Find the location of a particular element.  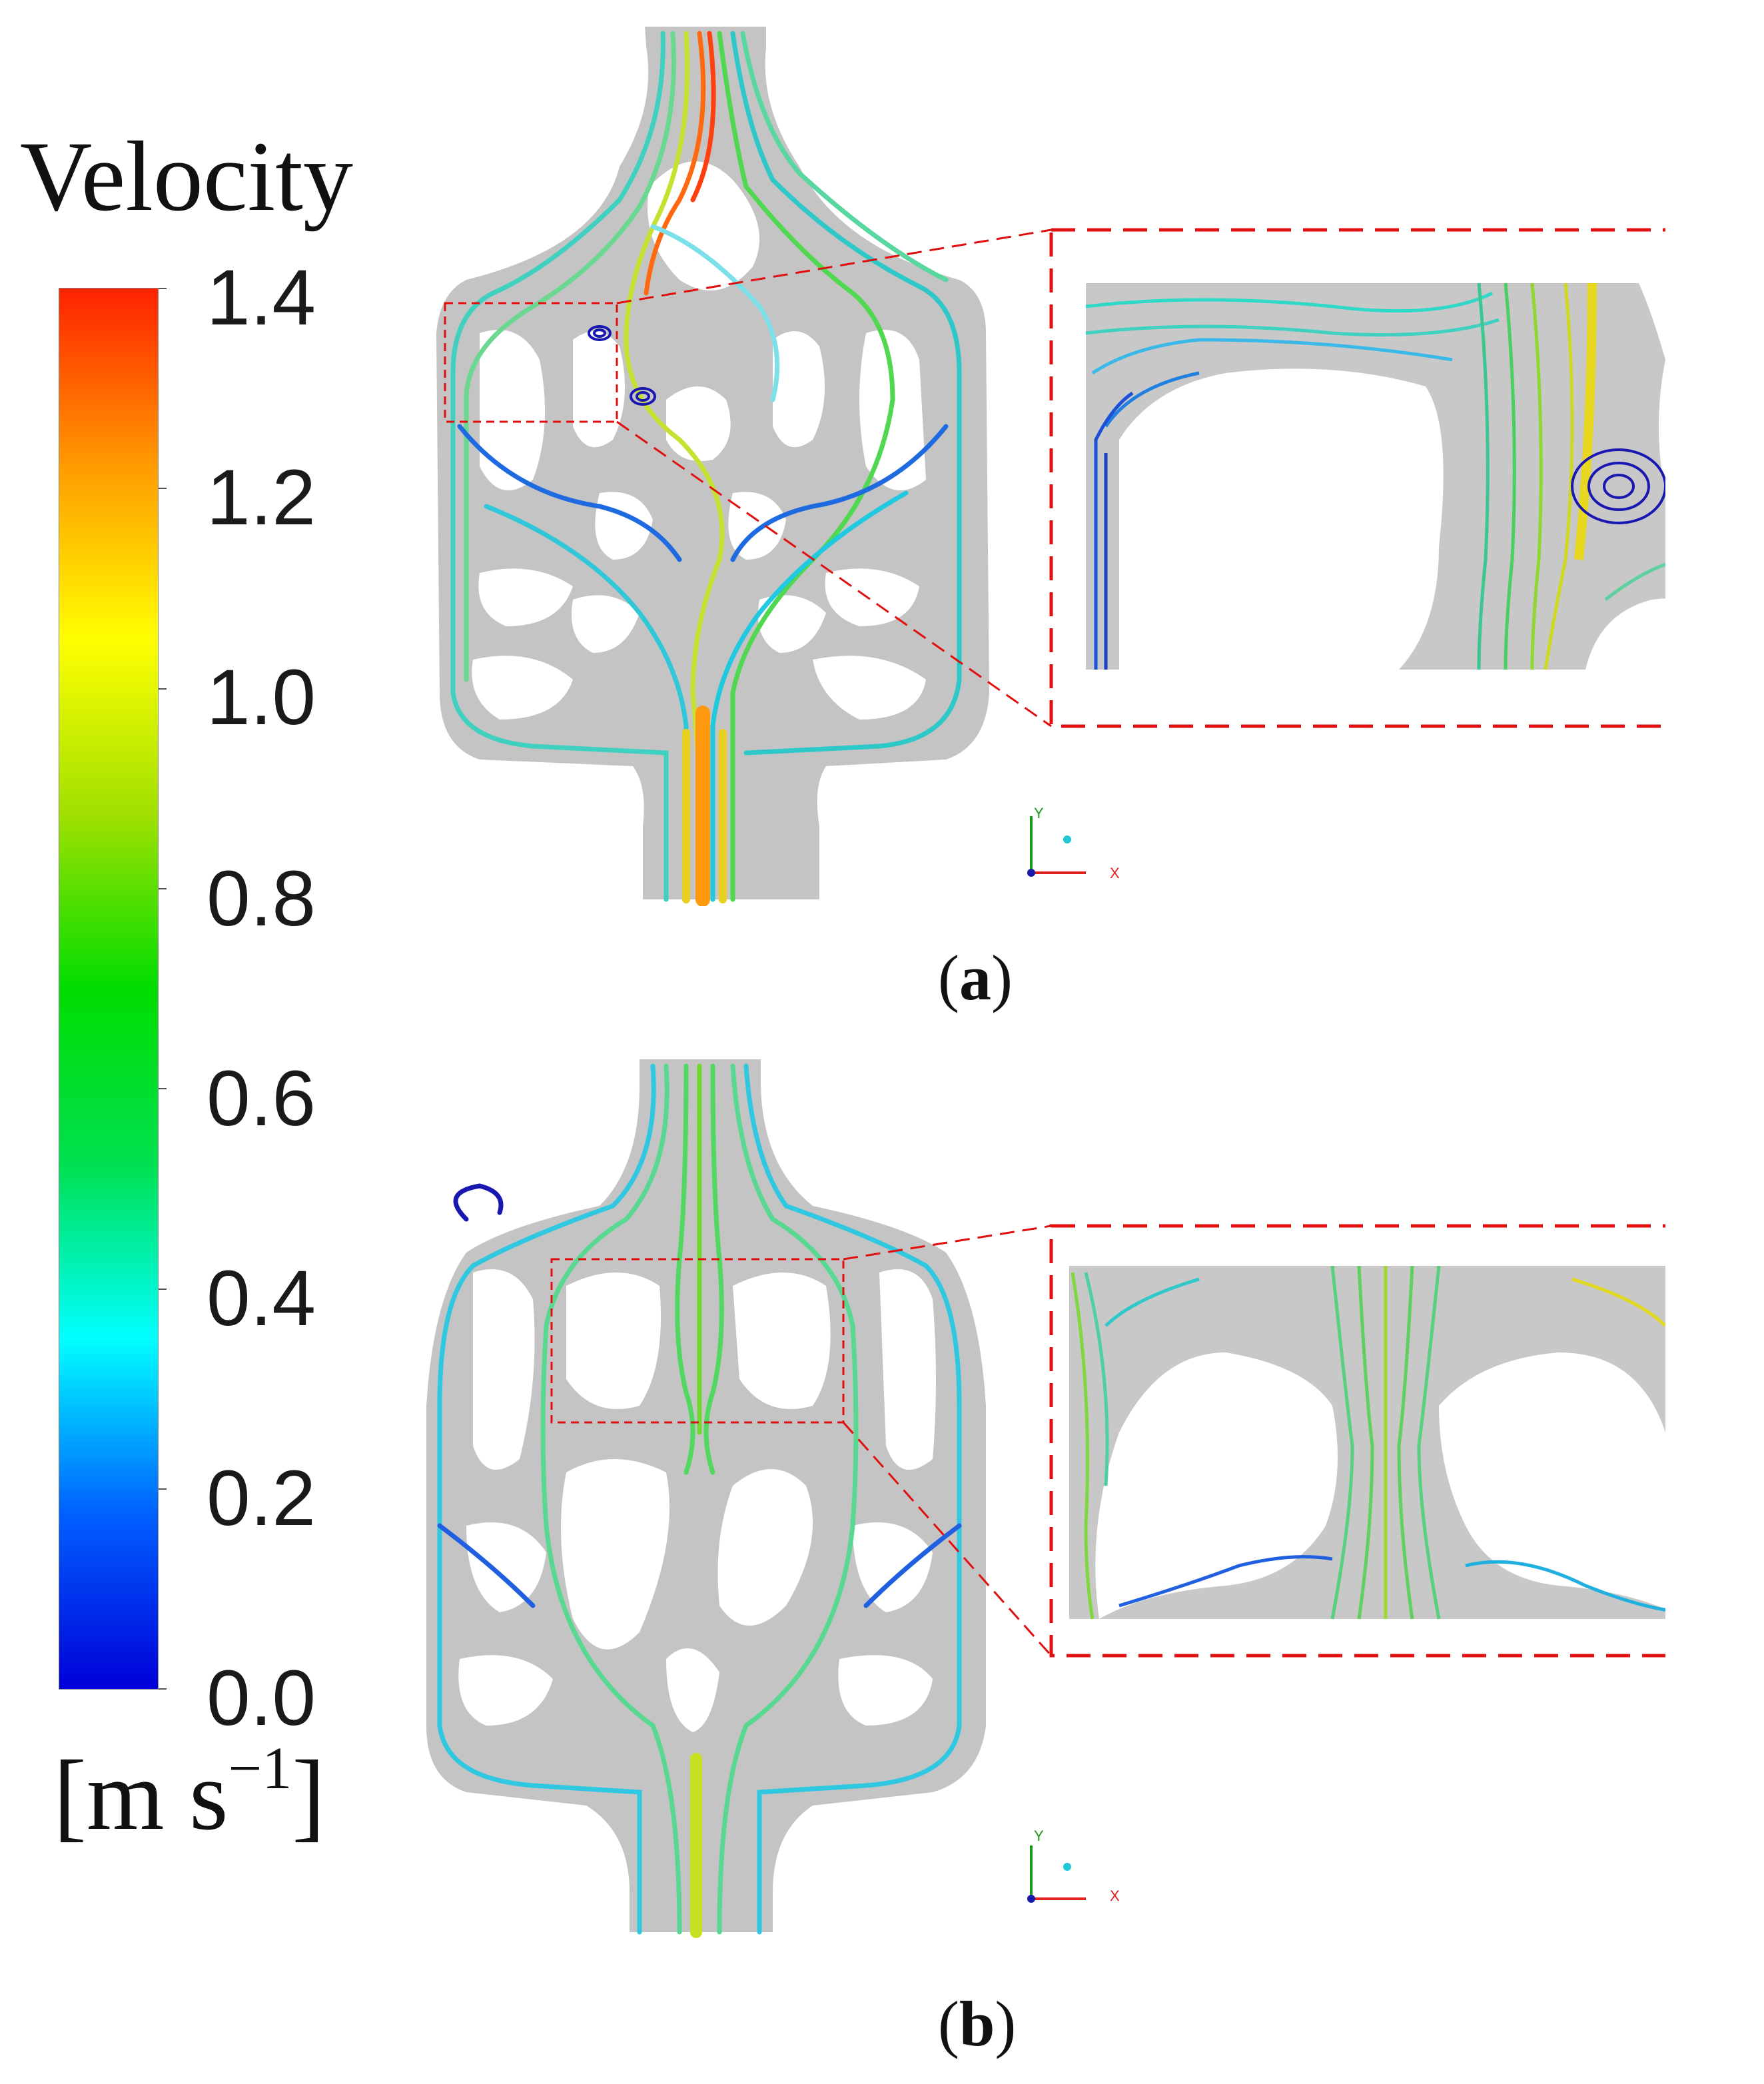

panel-a-inset is located at coordinates (1375, 476).